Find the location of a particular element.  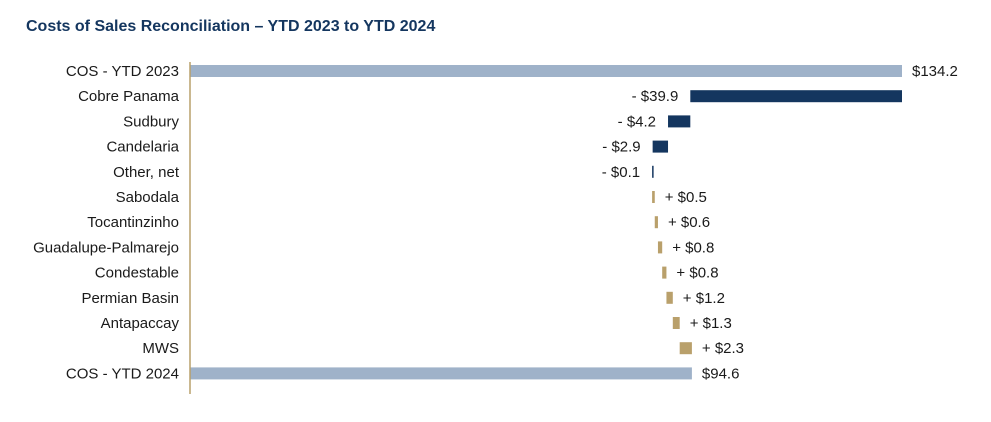

value-label-sabodala: + $0.5 is located at coordinates (686, 197).